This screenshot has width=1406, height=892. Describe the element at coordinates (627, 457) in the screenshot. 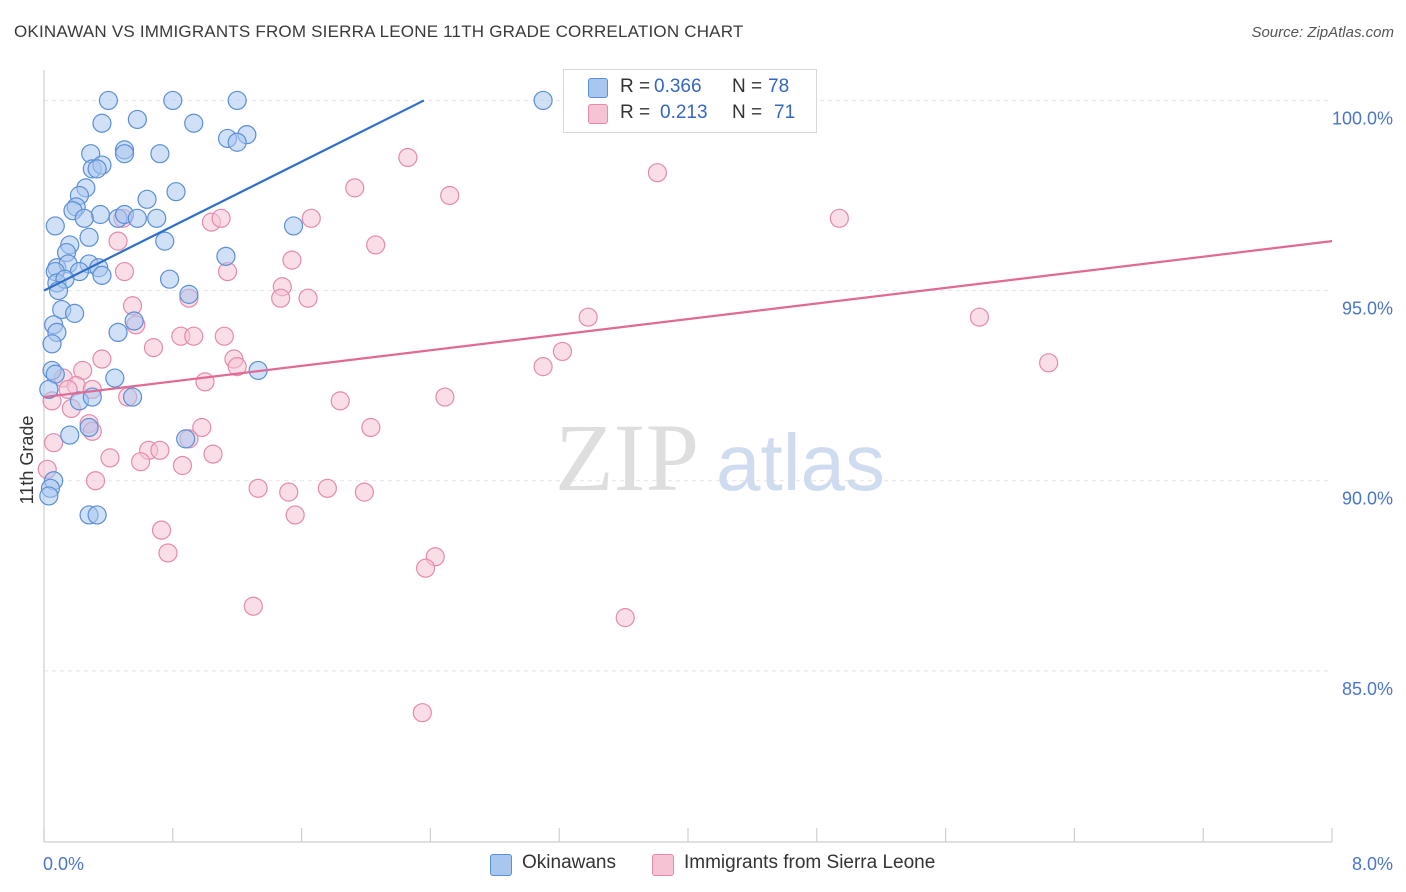

I see `watermark-zip: ZIP` at that location.